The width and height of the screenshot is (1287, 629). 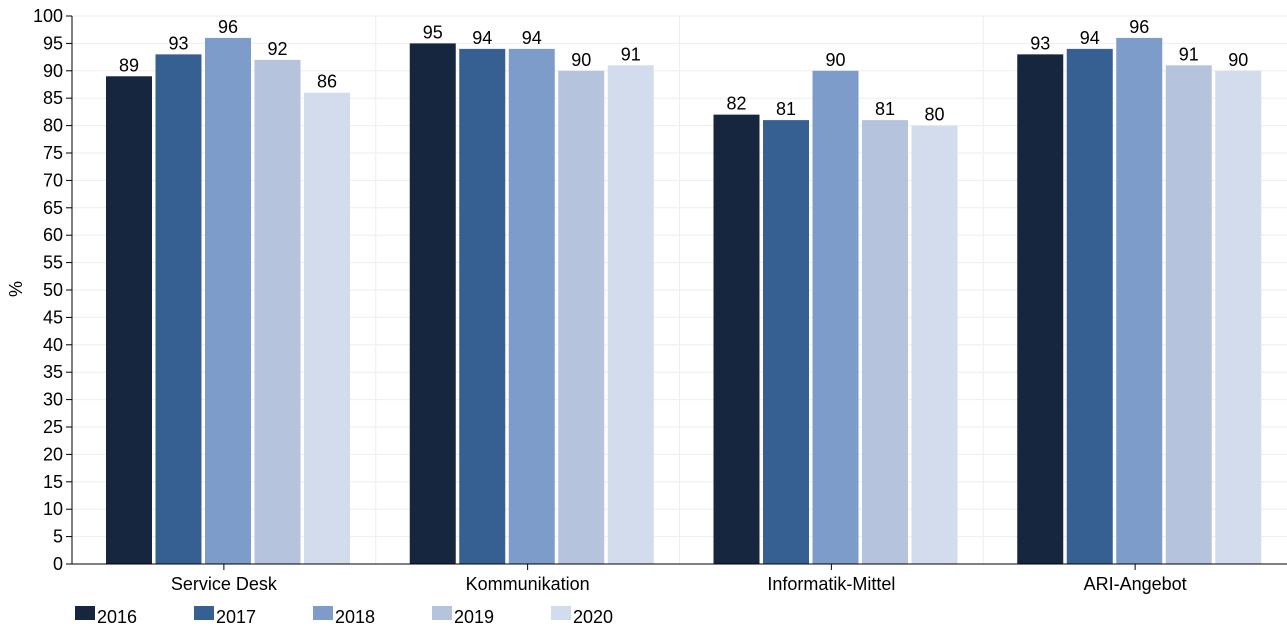 What do you see at coordinates (53, 509) in the screenshot?
I see `y-tick-label: 10` at bounding box center [53, 509].